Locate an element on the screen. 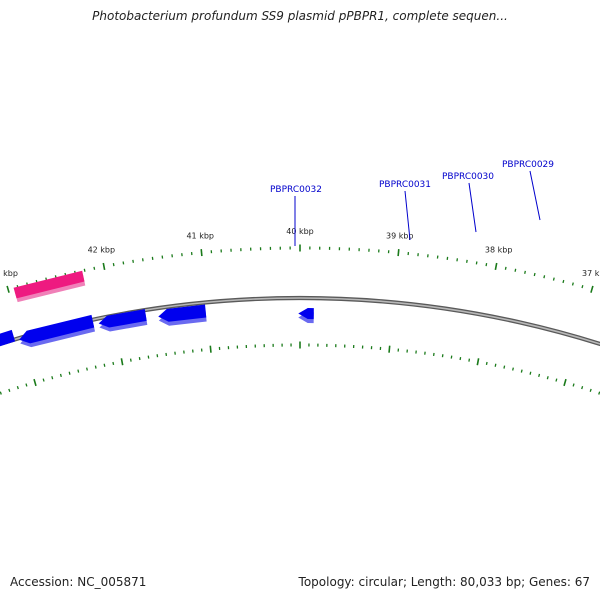  backbone-arc is located at coordinates (300, 321).